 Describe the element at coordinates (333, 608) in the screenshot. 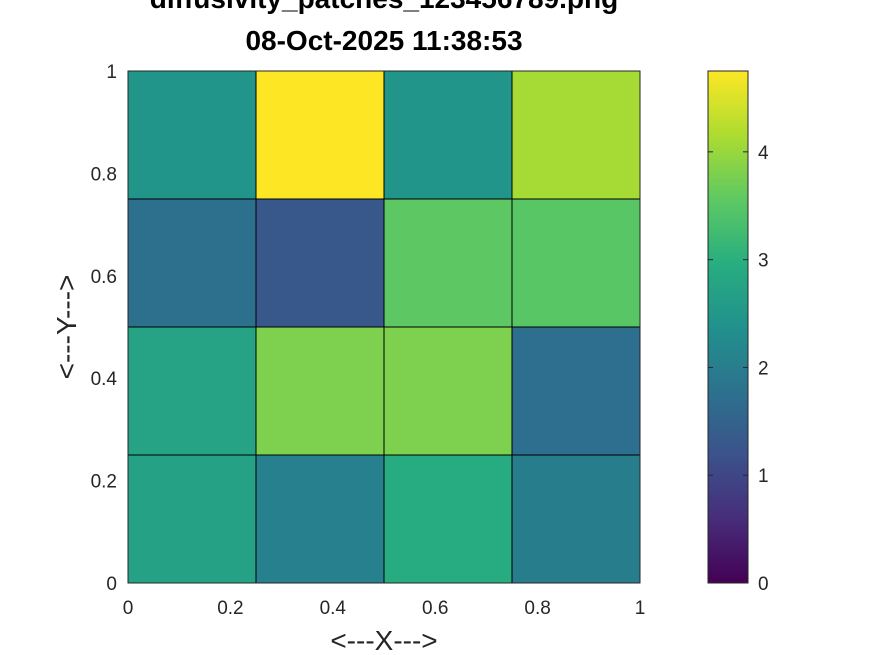

I see `x-tick-label: 0.4` at that location.